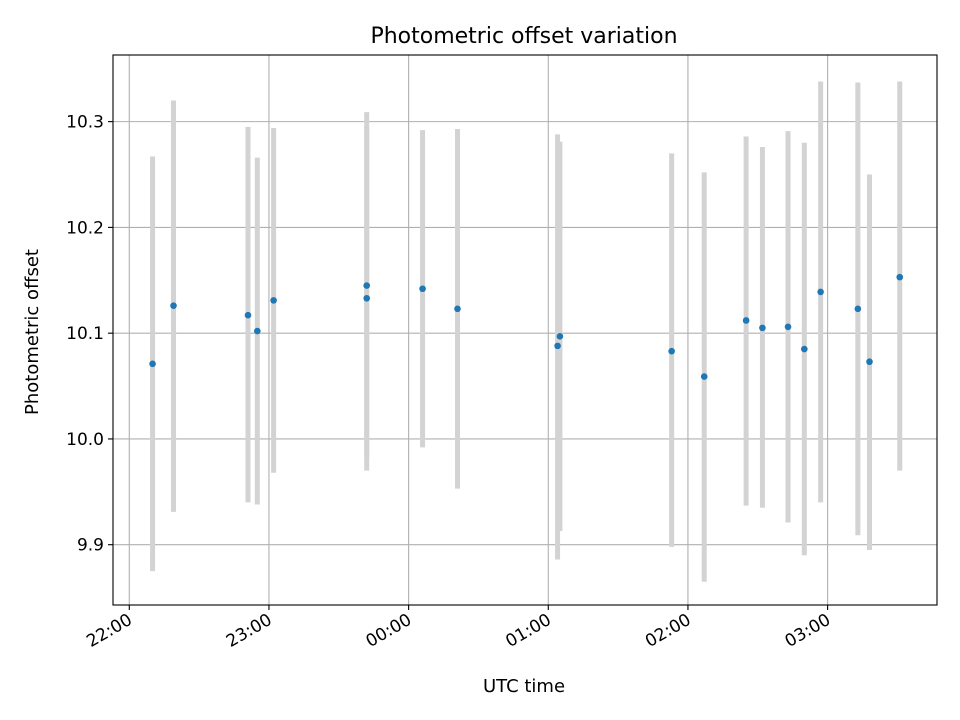  I want to click on y-axis-label: Photometric offset, so click(32, 332).